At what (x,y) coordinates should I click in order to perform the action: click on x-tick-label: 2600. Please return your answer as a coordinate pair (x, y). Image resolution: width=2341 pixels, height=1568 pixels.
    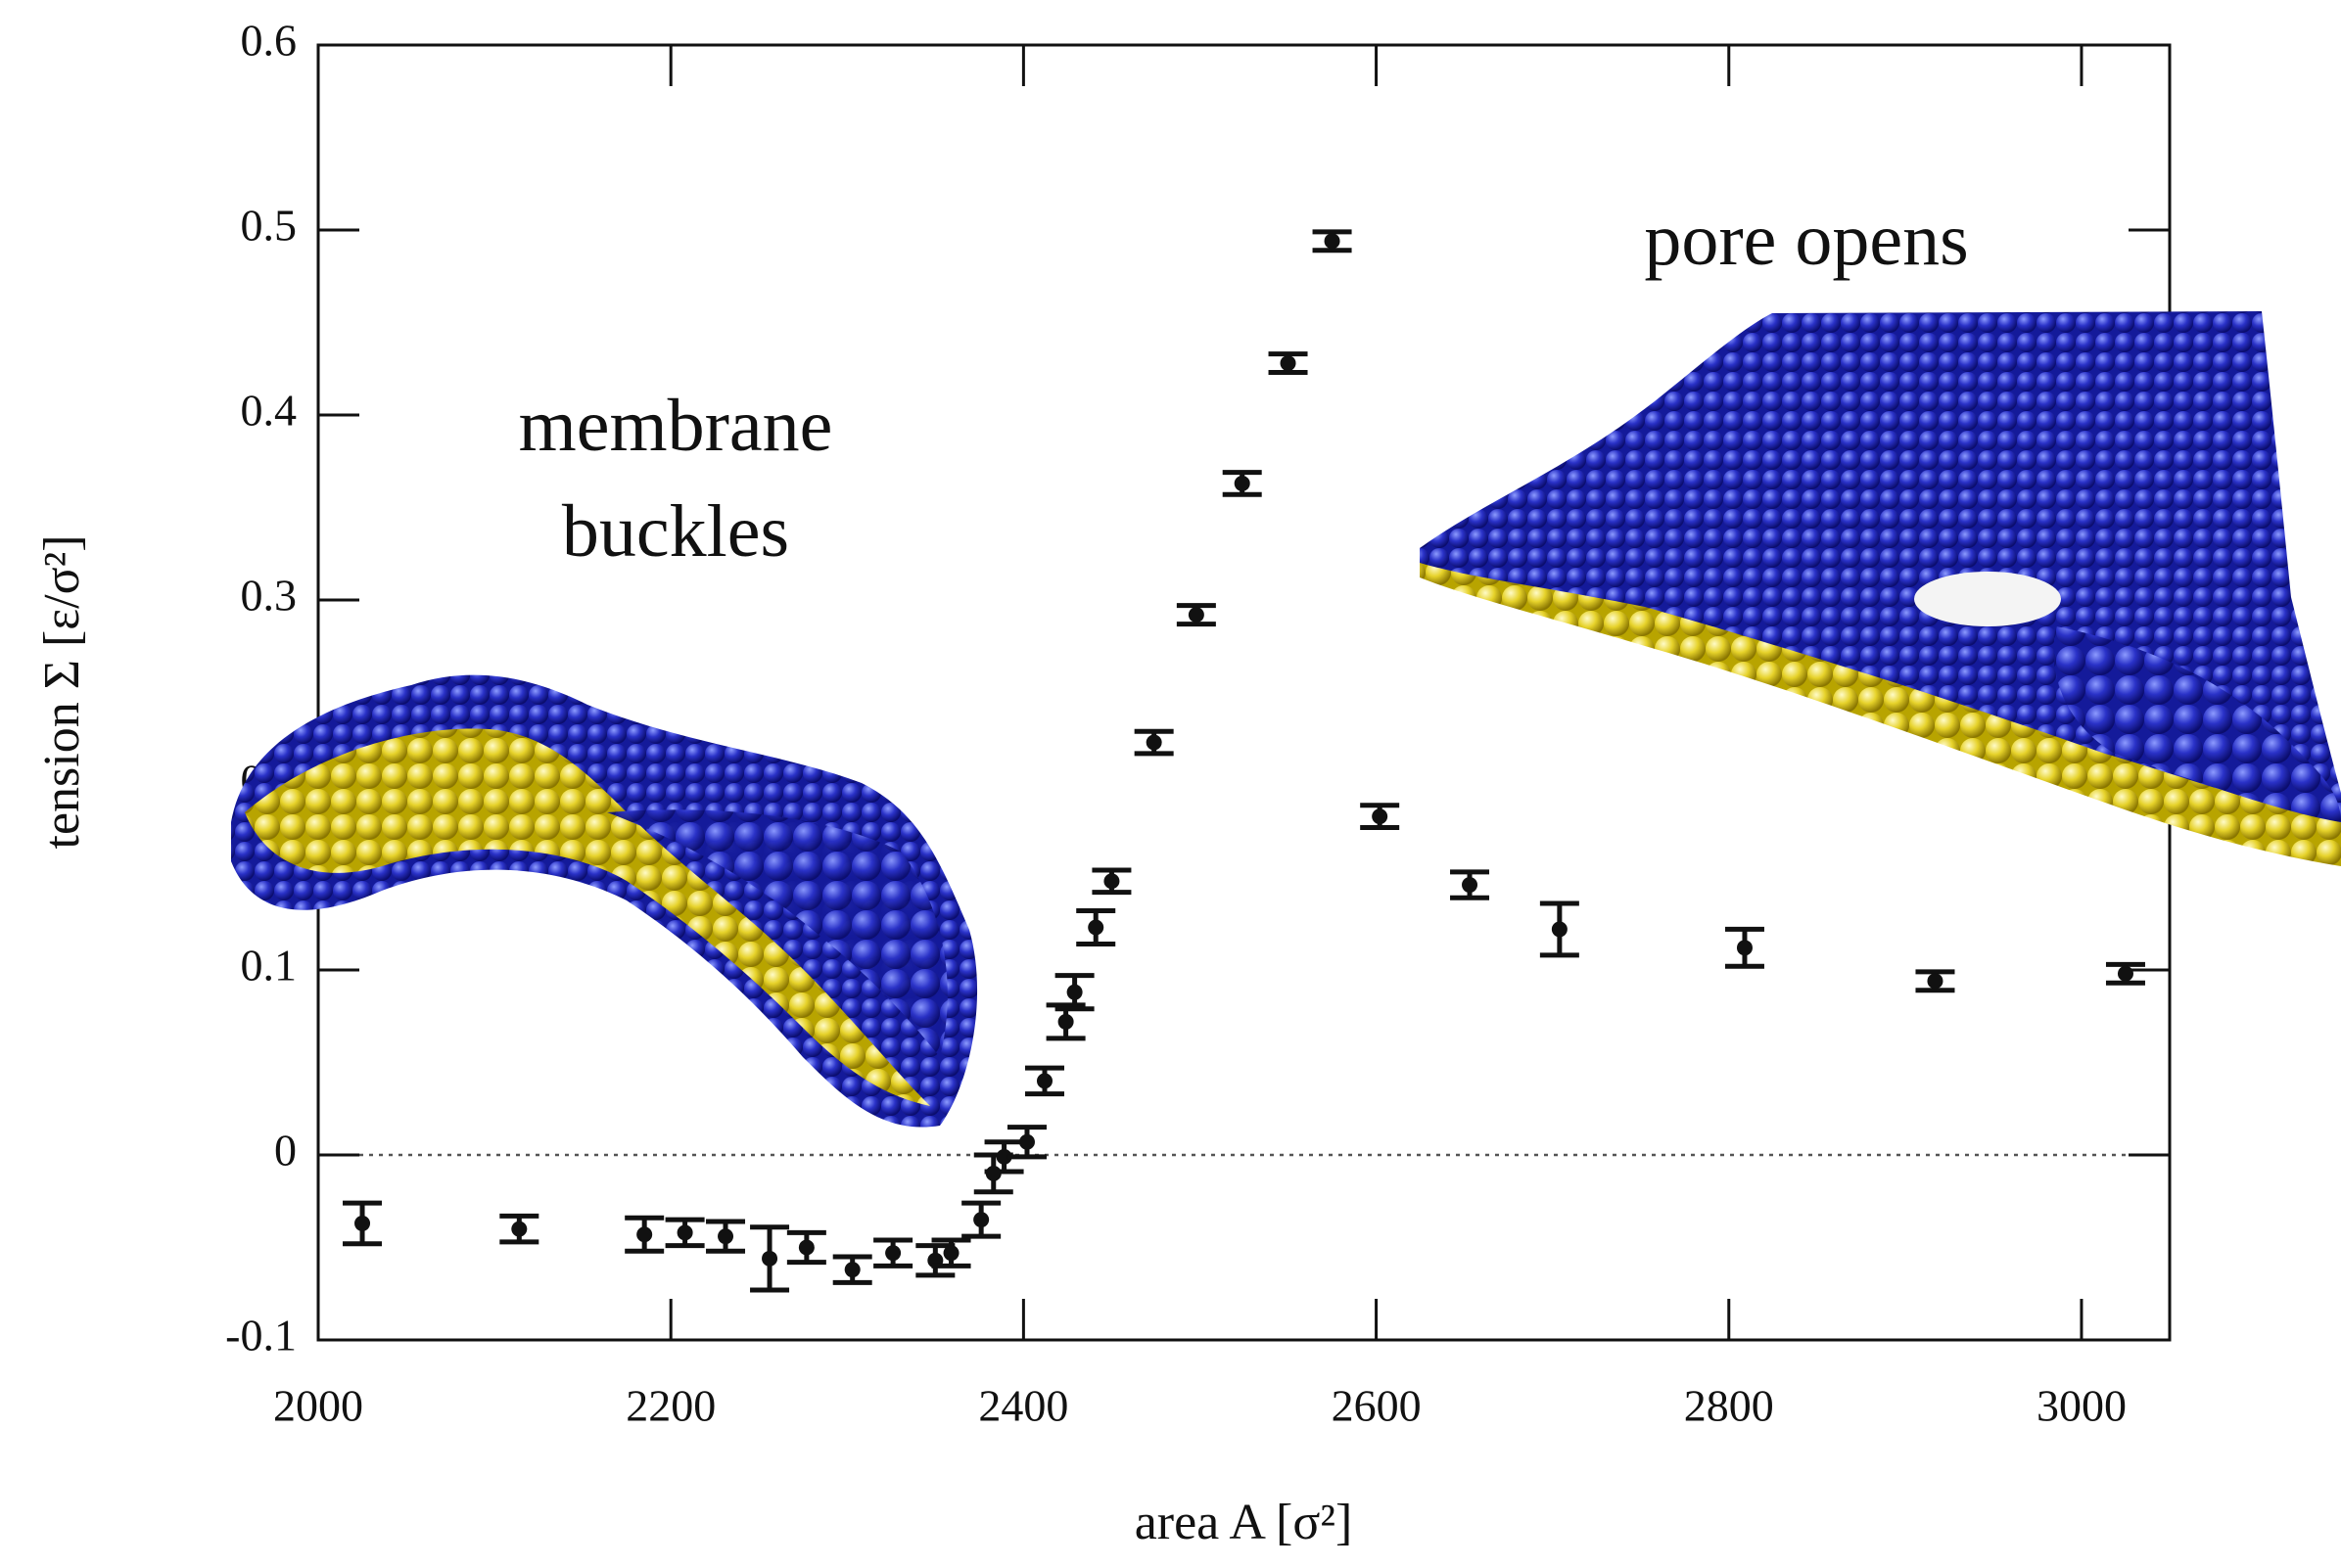
    Looking at the image, I should click on (1377, 1406).